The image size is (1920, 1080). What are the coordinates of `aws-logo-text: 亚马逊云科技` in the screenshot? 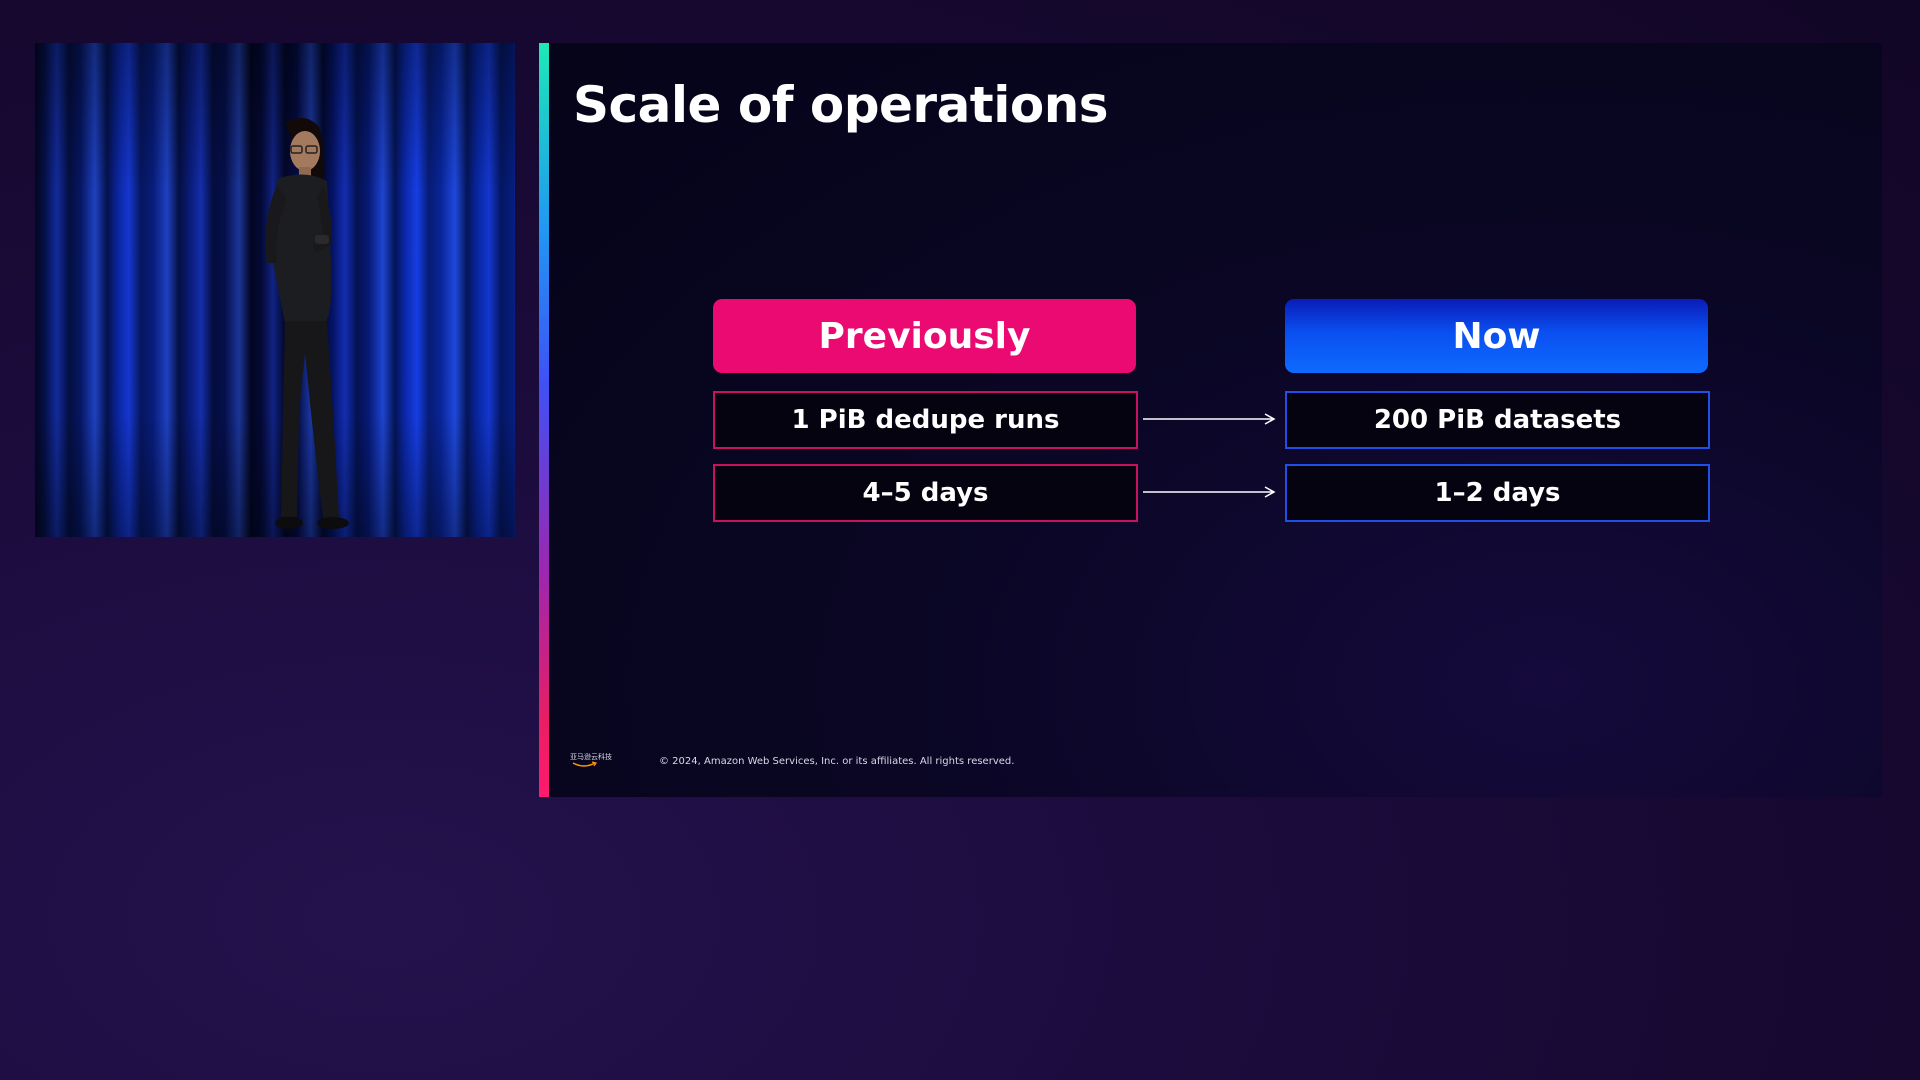 It's located at (591, 757).